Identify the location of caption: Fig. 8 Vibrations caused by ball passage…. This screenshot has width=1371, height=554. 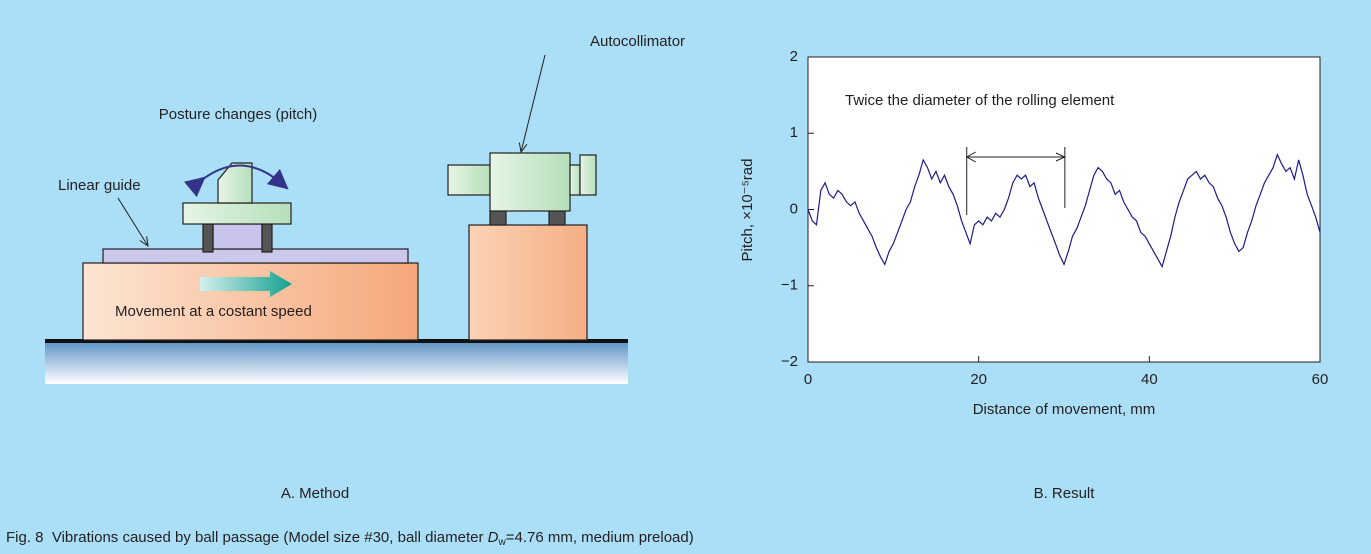
(350, 538).